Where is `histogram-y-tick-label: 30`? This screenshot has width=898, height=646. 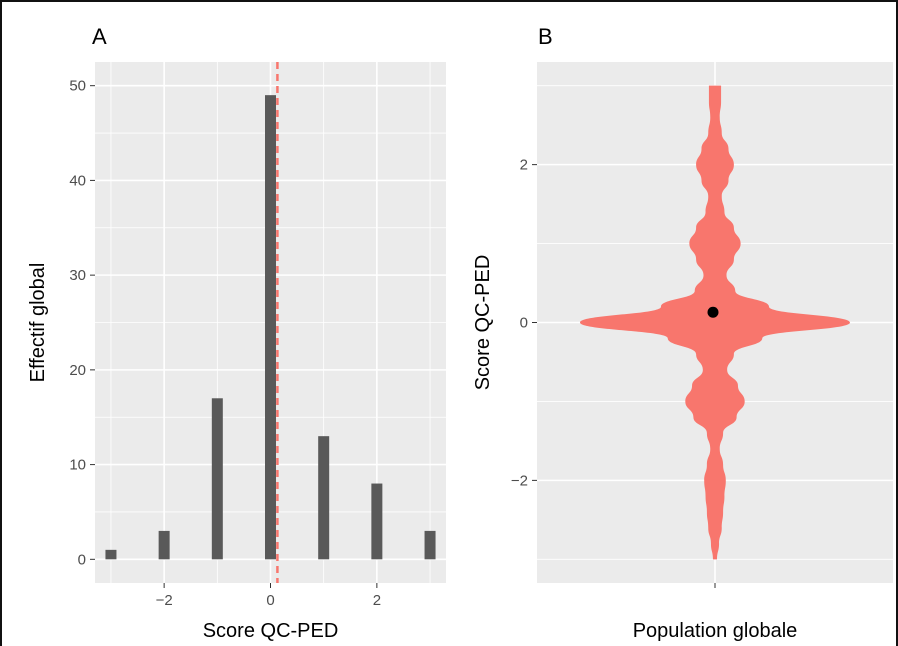
histogram-y-tick-label: 30 is located at coordinates (77, 275).